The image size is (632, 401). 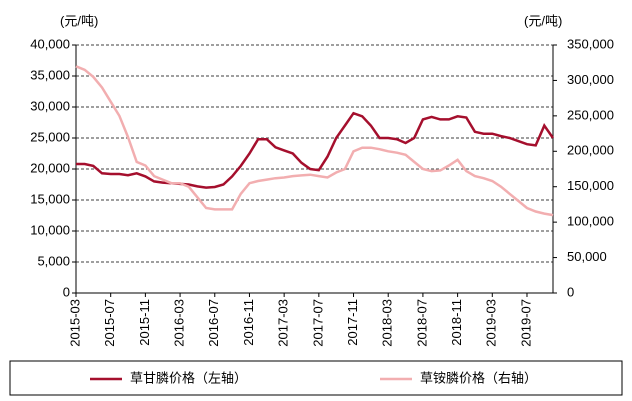 What do you see at coordinates (316, 378) in the screenshot?
I see `legend-box` at bounding box center [316, 378].